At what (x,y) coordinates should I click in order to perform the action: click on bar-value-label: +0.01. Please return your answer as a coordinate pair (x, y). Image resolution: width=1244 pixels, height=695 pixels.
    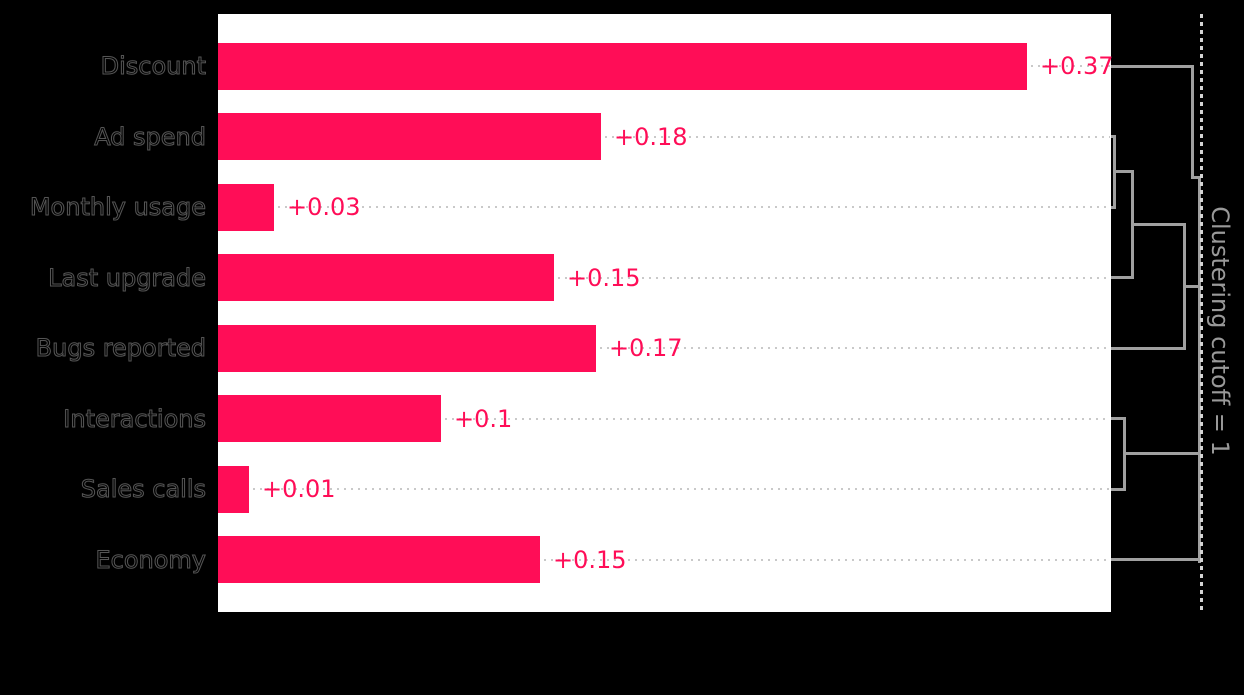
    Looking at the image, I should click on (299, 489).